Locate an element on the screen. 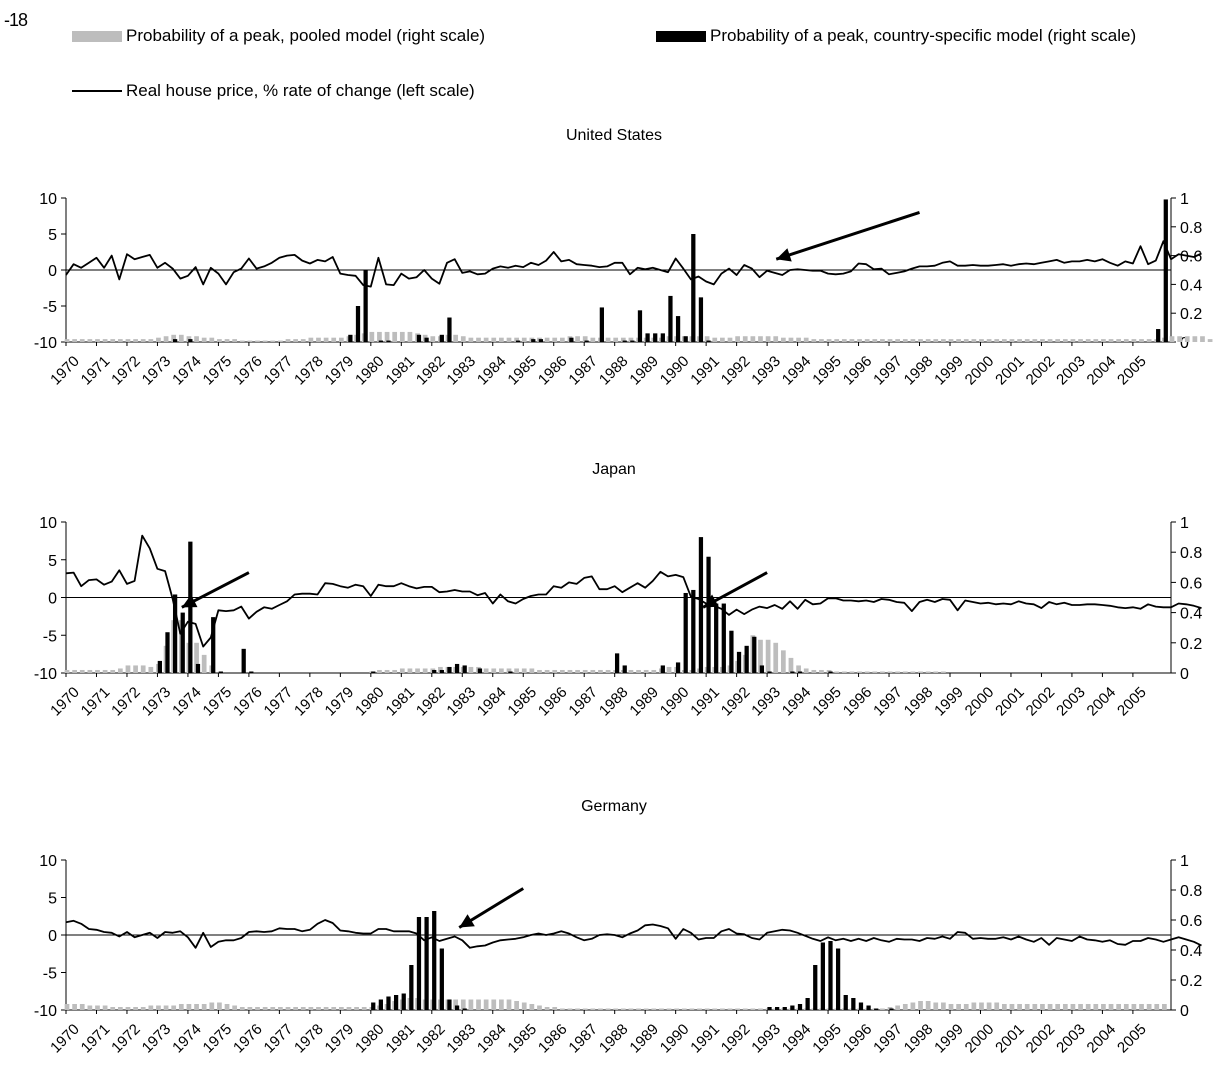 The image size is (1228, 1073). germany-x-tick-label: 1981 is located at coordinates (401, 1039).